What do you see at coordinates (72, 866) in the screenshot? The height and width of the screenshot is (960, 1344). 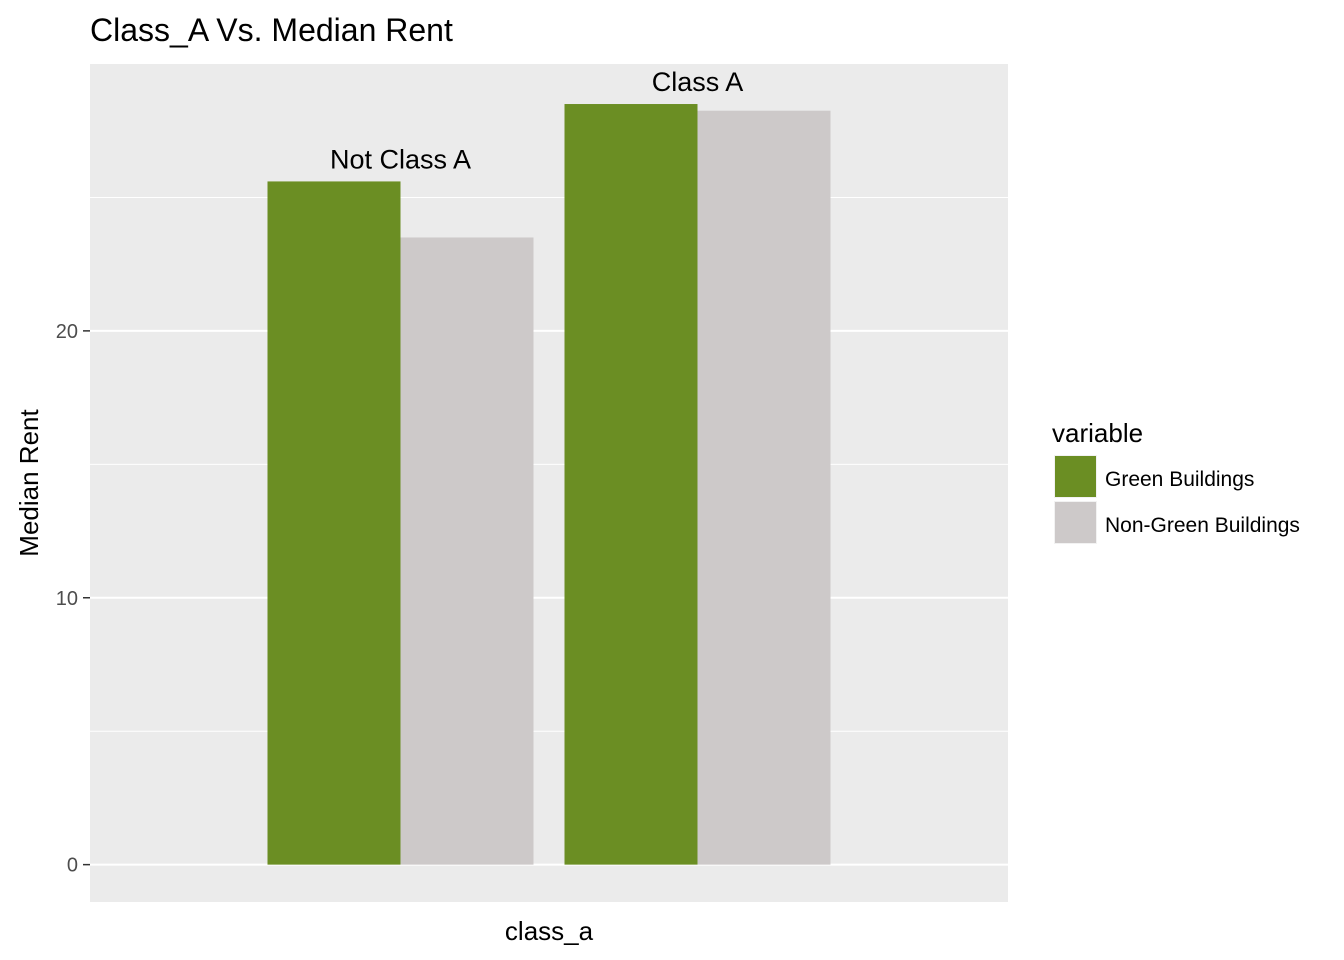 I see `y-tick-label: 0` at bounding box center [72, 866].